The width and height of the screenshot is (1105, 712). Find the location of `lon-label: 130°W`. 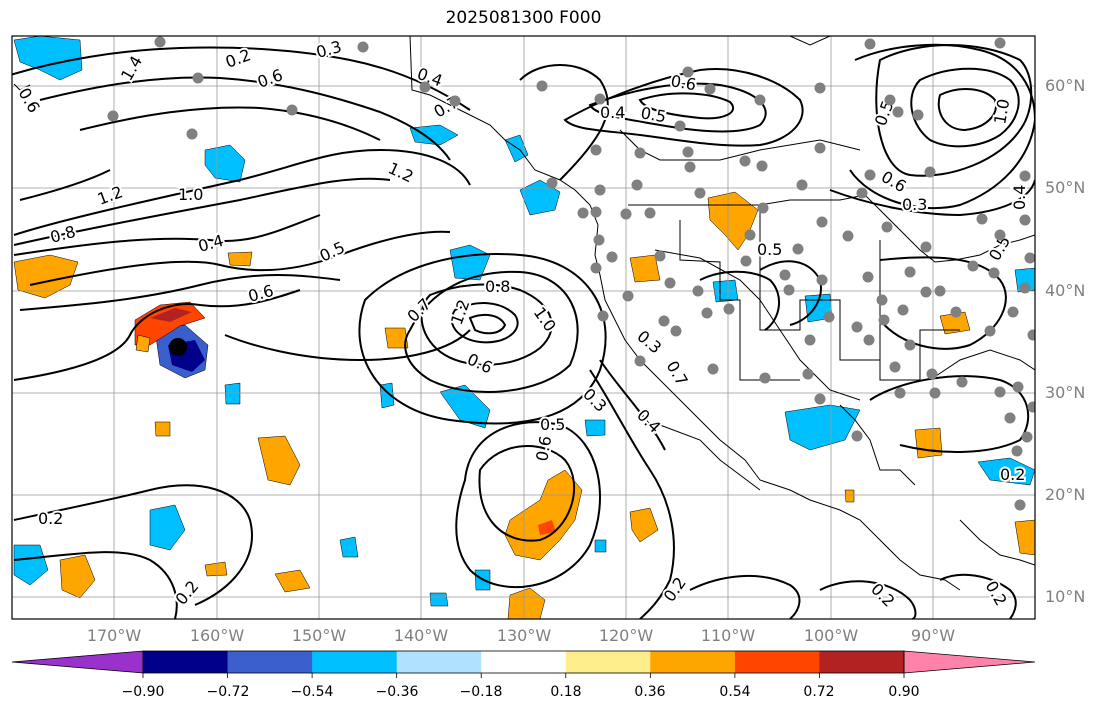

lon-label: 130°W is located at coordinates (524, 635).